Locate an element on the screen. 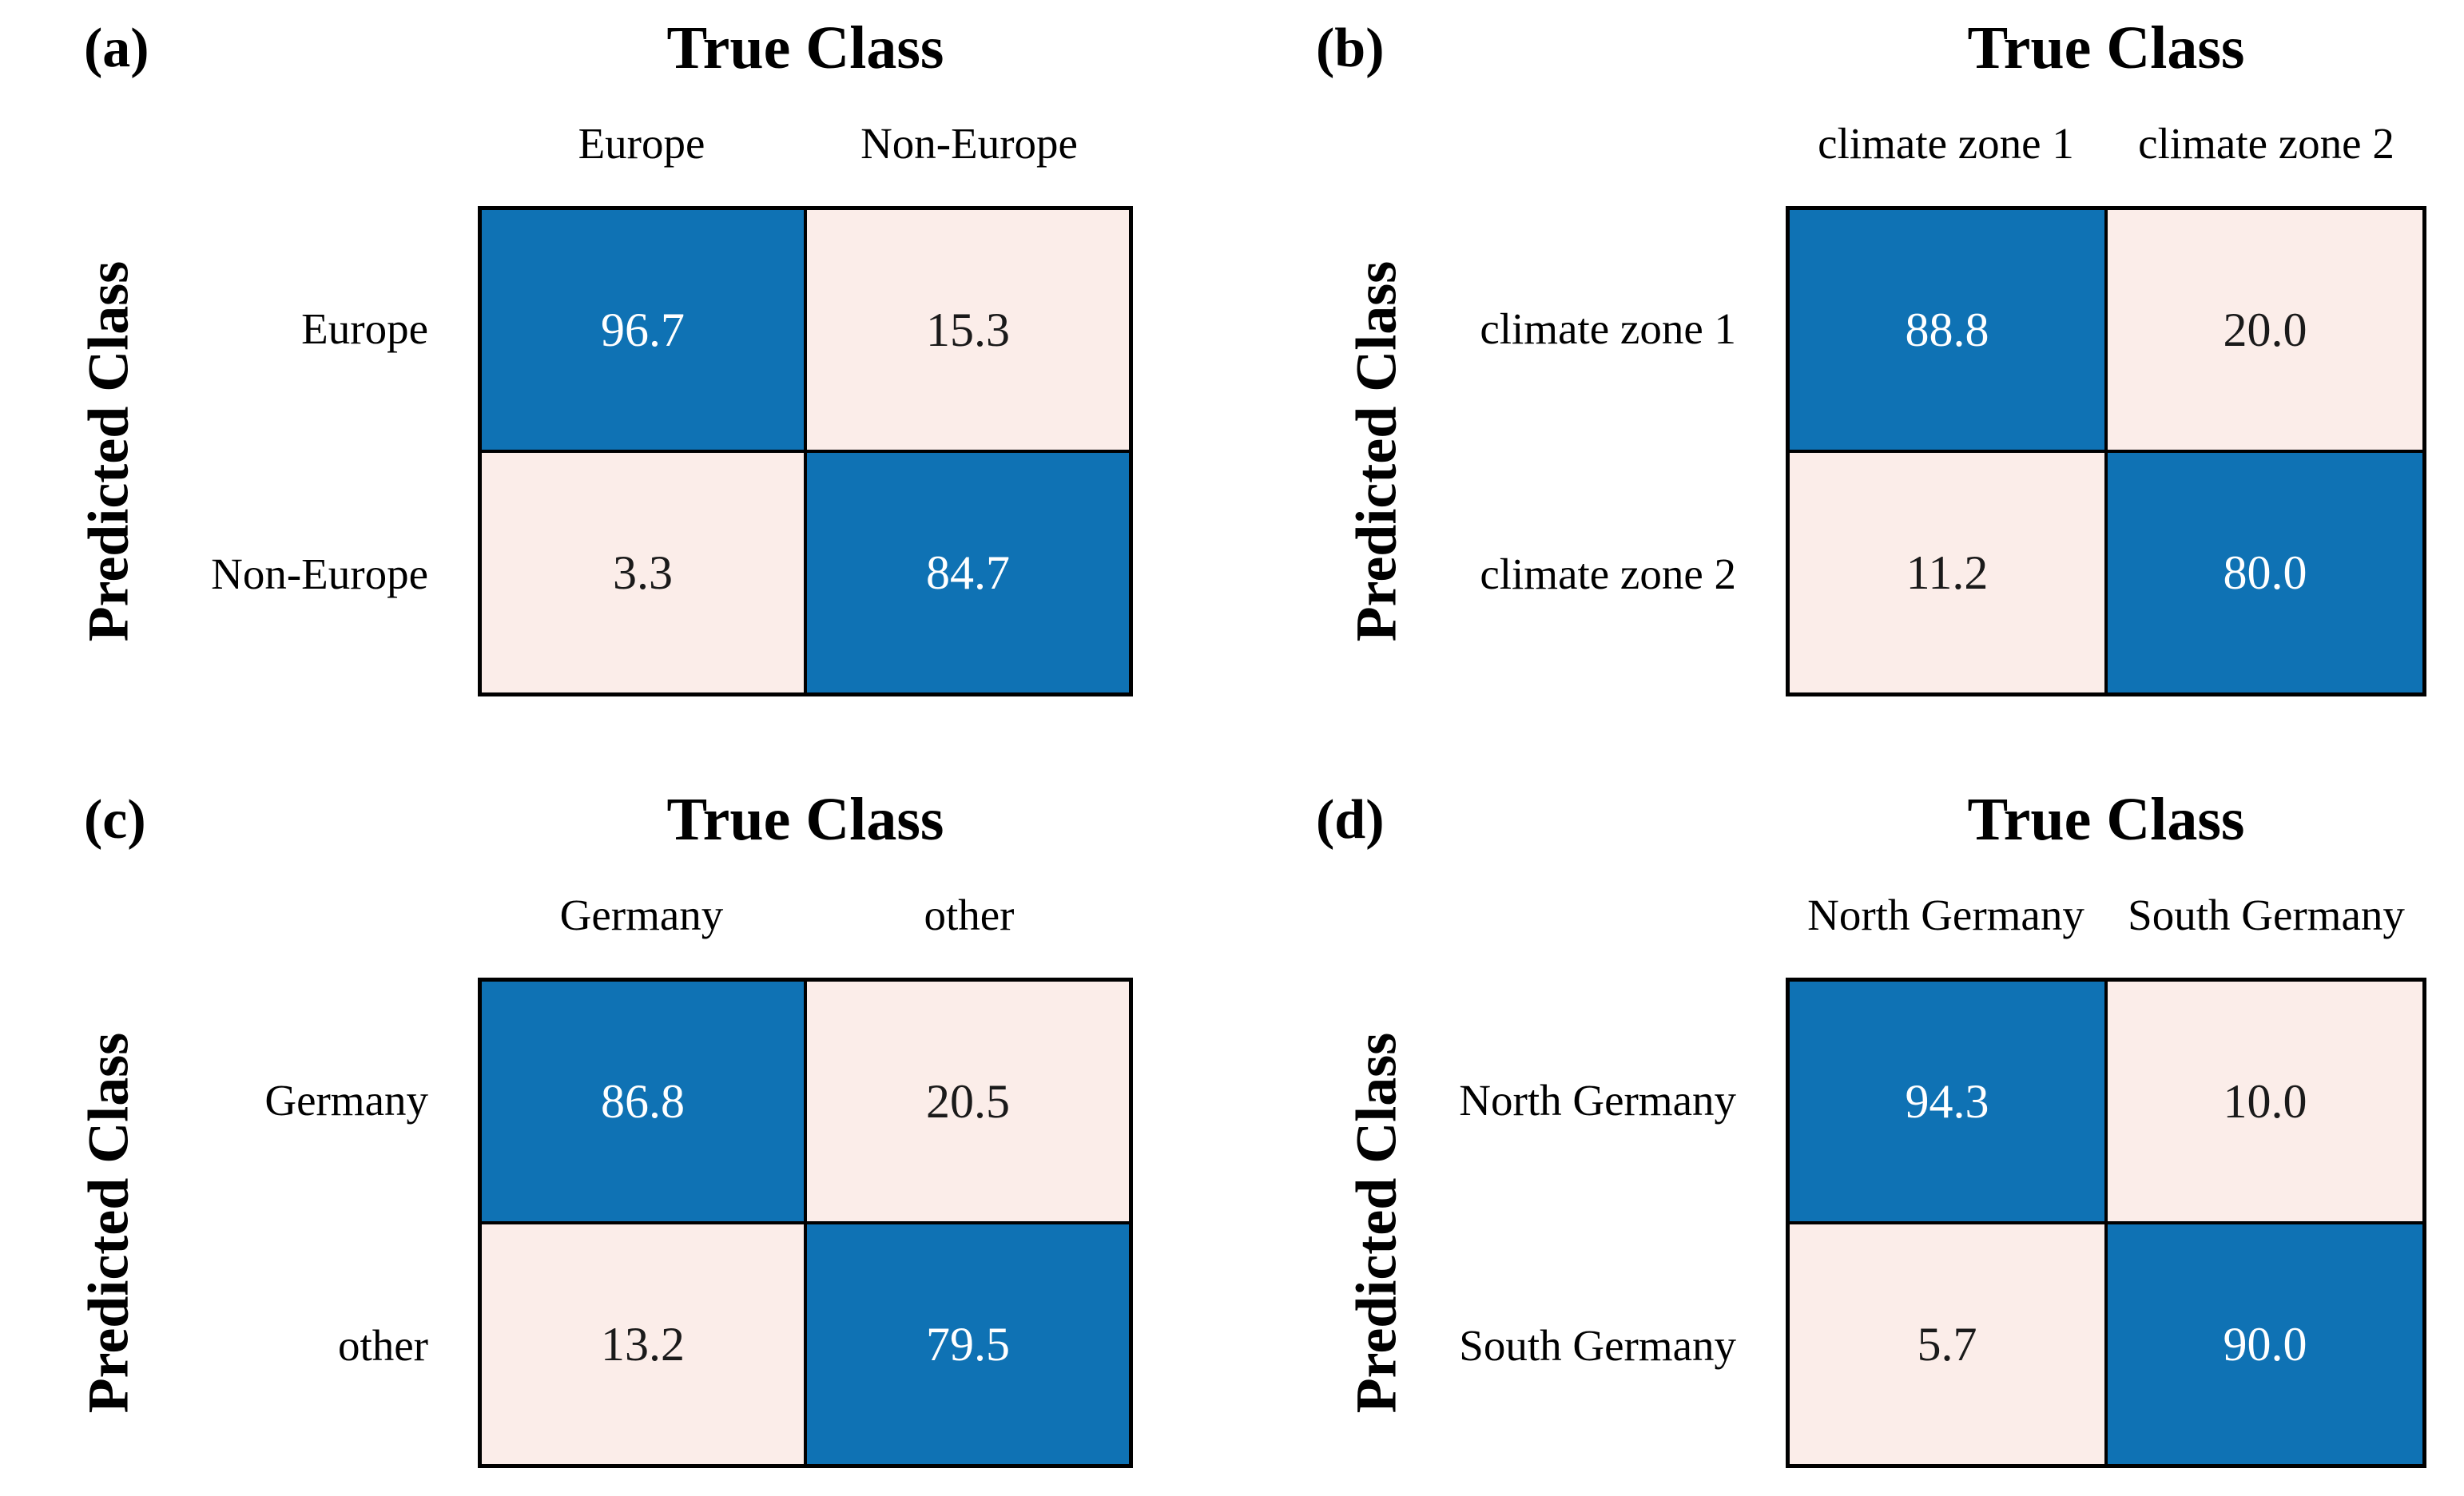 The height and width of the screenshot is (1496, 2464). matrix-cell-false-positive: 20.5 is located at coordinates (968, 1101).